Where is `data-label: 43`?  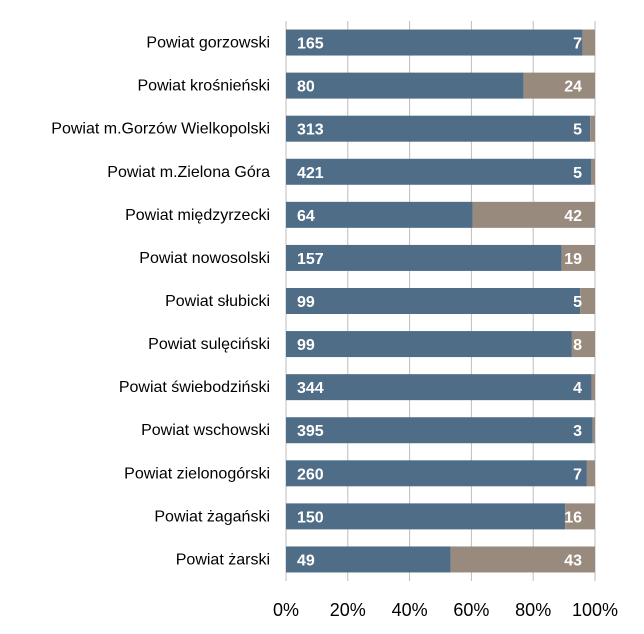
data-label: 43 is located at coordinates (573, 560).